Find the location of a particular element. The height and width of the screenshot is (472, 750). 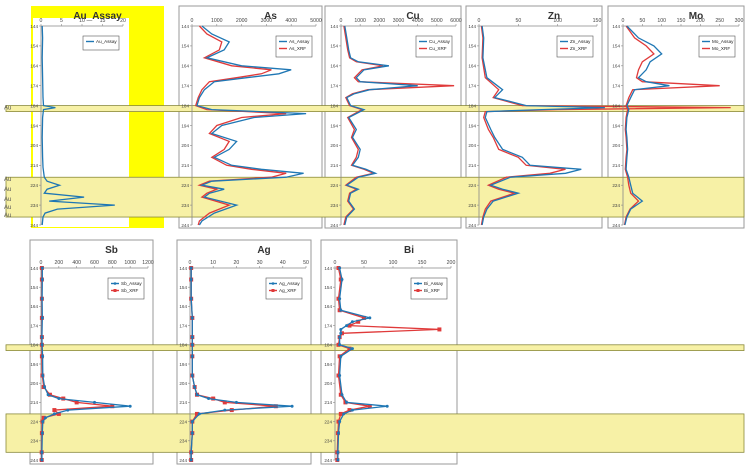

legend-marker is located at coordinates (273, 283).